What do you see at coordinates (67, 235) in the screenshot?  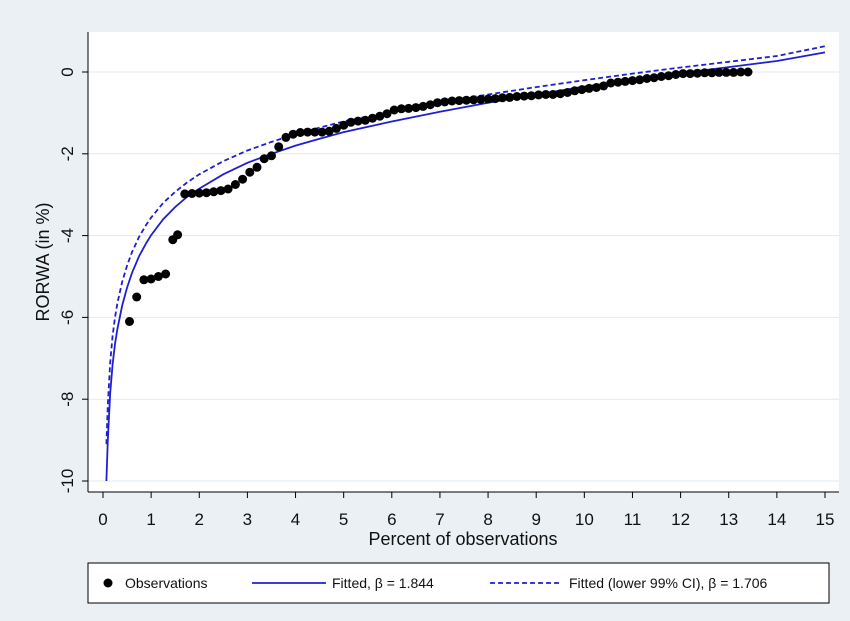 I see `y-tick-label: -4` at bounding box center [67, 235].